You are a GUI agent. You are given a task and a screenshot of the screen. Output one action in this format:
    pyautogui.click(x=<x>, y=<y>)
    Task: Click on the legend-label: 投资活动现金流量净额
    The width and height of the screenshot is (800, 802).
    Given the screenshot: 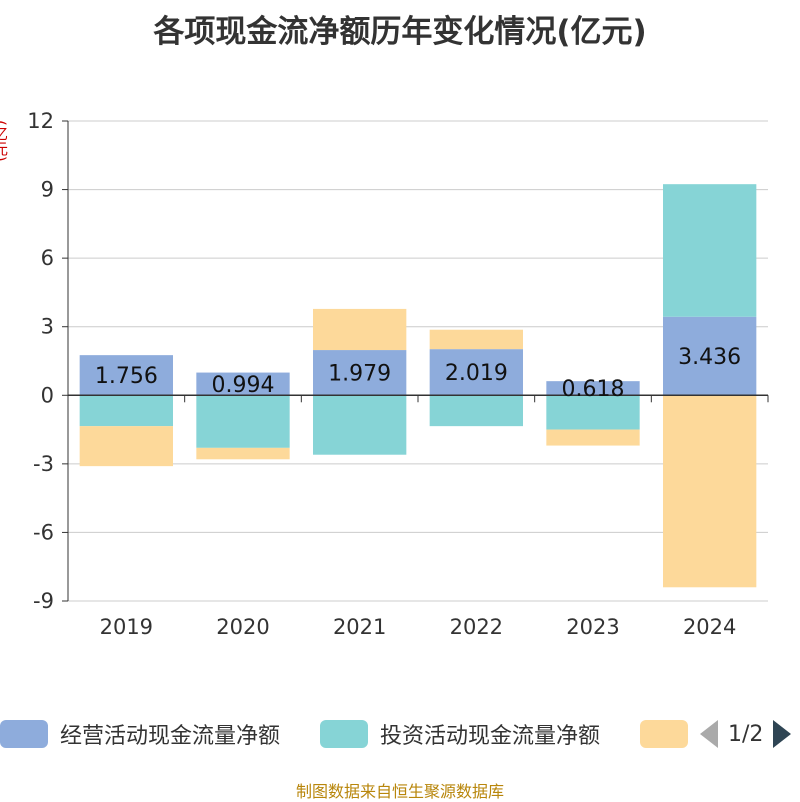 What is the action you would take?
    pyautogui.click(x=490, y=736)
    